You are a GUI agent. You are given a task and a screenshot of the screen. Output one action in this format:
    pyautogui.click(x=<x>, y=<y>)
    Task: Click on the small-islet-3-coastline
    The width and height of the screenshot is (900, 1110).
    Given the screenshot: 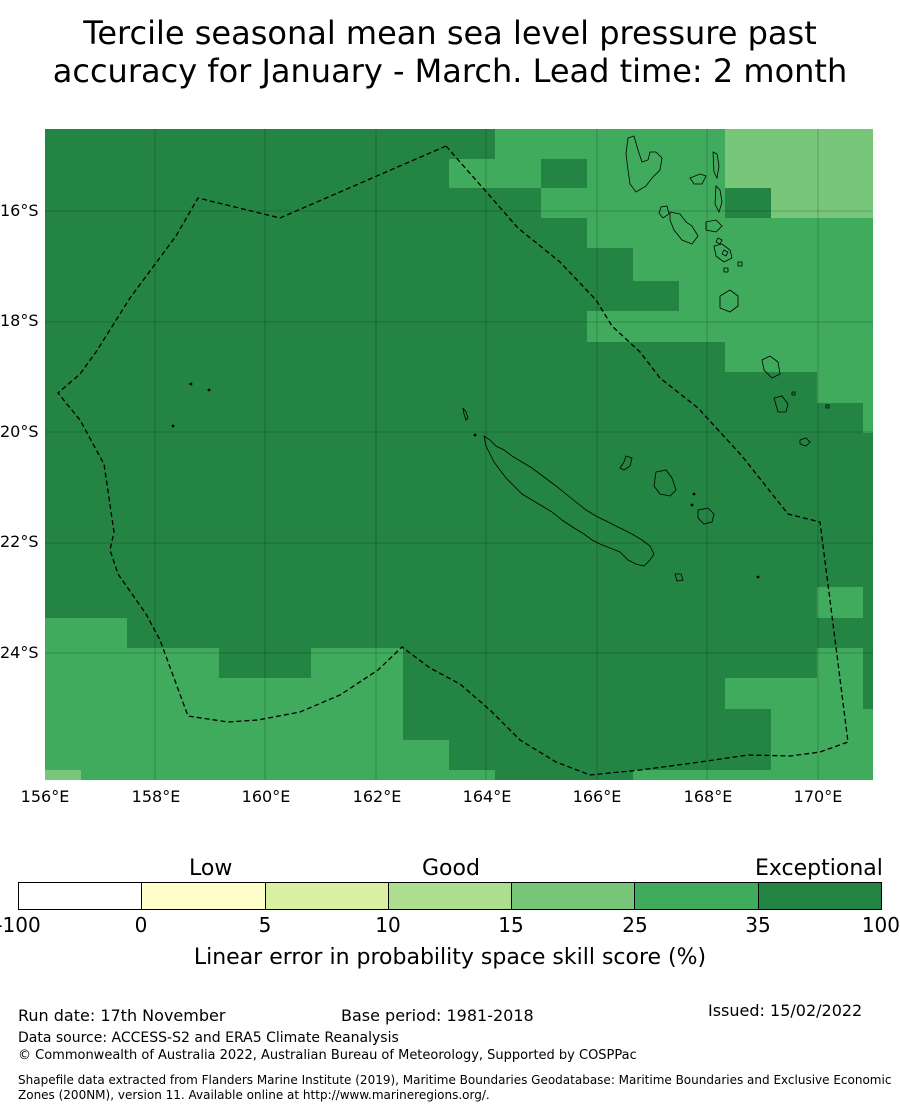 What is the action you would take?
    pyautogui.click(x=793, y=393)
    